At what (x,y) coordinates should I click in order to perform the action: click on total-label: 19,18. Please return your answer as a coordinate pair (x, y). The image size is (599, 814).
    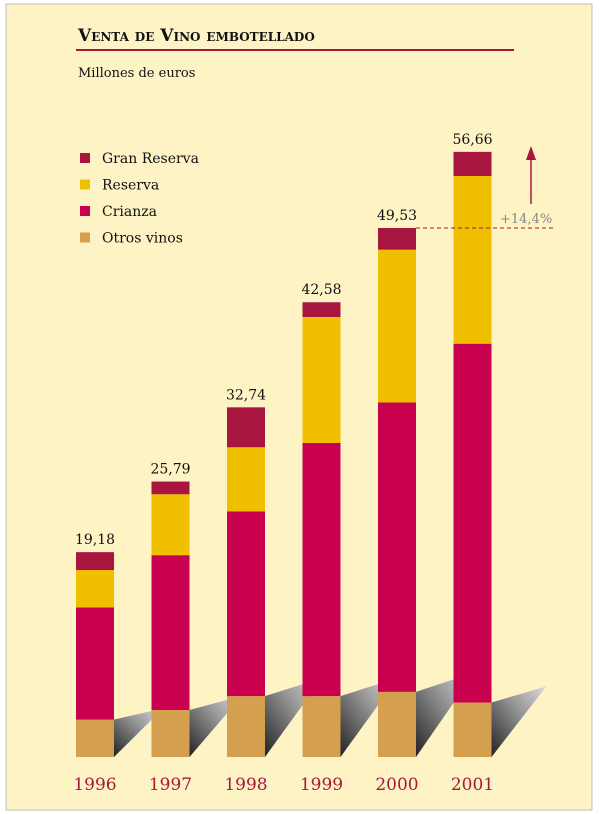
    Looking at the image, I should click on (95, 540).